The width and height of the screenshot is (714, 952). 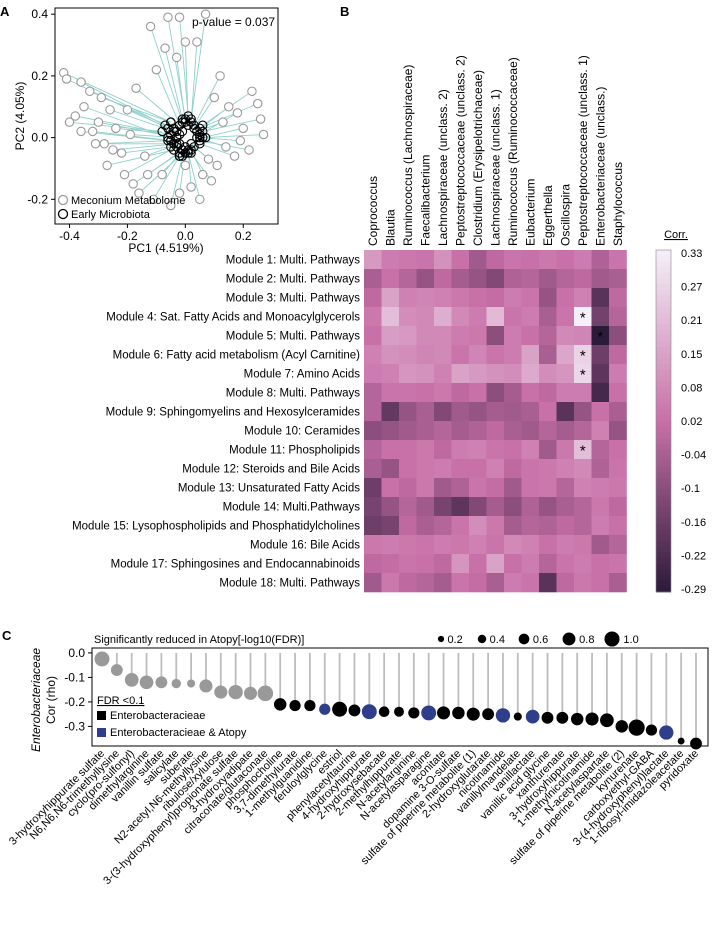 I want to click on y-tick-label: 0.0, so click(x=39, y=138).